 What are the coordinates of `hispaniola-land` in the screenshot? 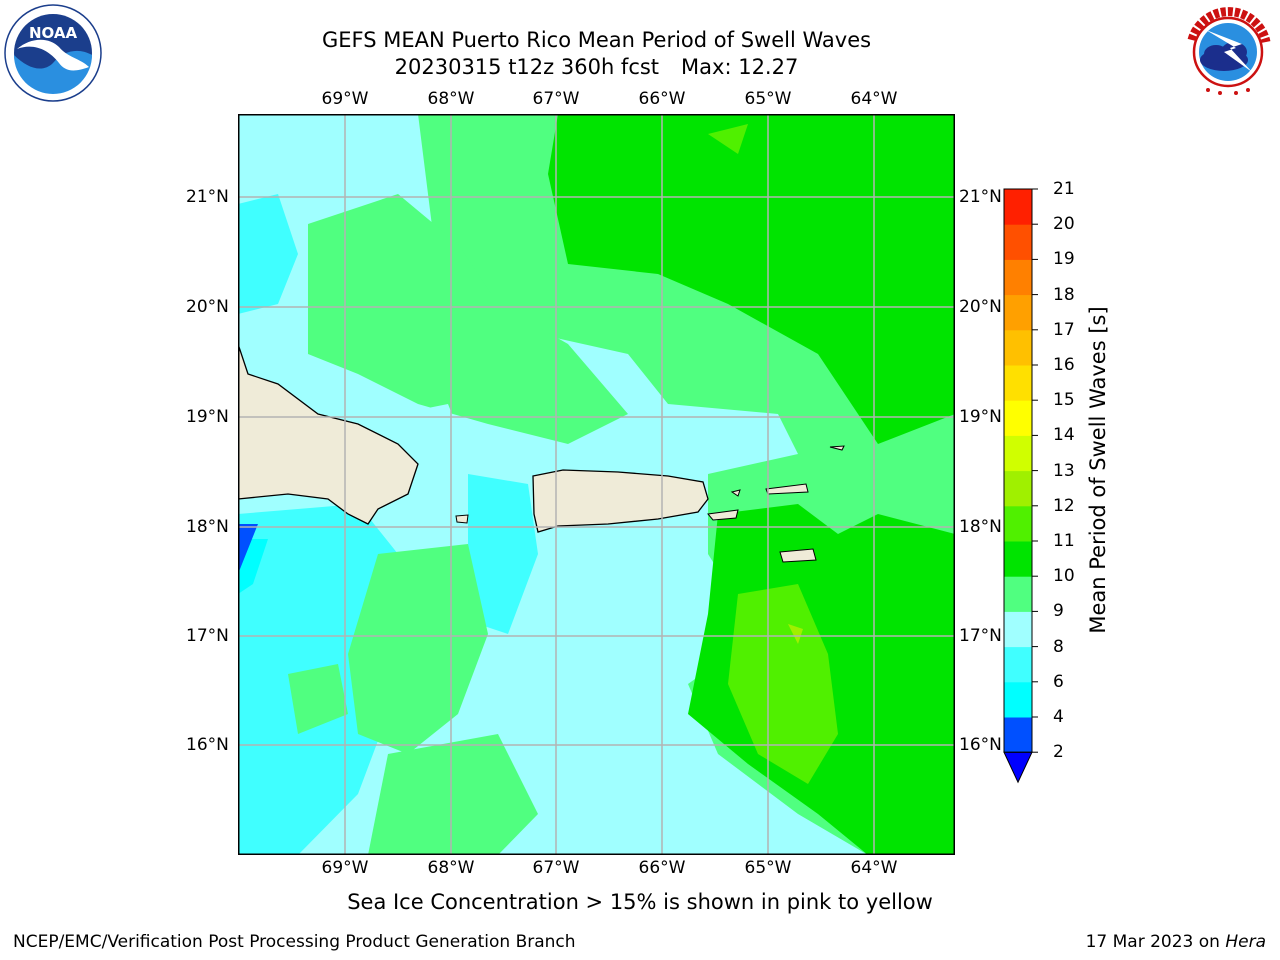 It's located at (328, 434).